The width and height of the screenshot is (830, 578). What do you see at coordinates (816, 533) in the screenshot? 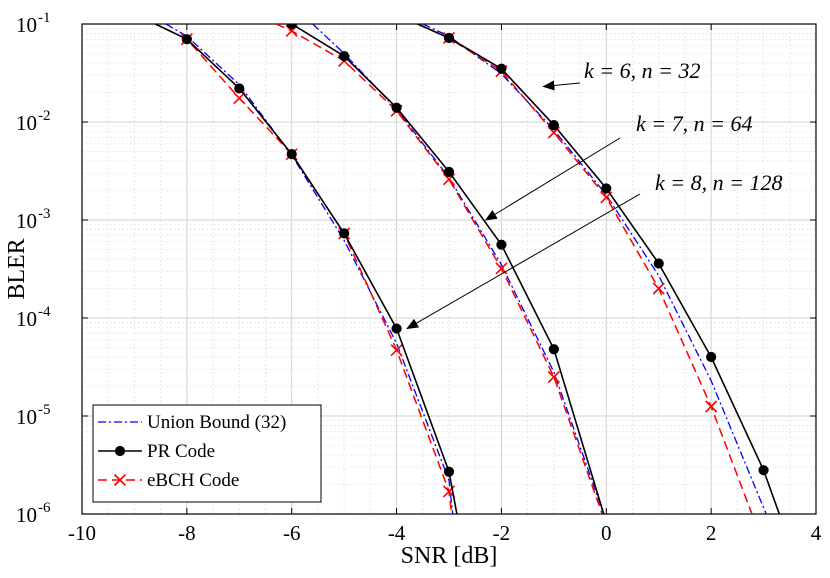
I see `x-tick-label: 4` at bounding box center [816, 533].